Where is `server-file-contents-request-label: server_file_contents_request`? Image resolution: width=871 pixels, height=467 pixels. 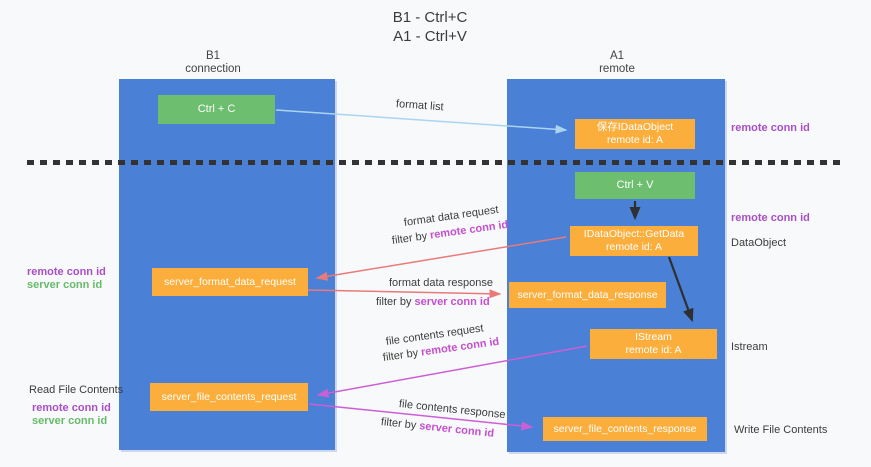
server-file-contents-request-label: server_file_contents_request is located at coordinates (229, 396).